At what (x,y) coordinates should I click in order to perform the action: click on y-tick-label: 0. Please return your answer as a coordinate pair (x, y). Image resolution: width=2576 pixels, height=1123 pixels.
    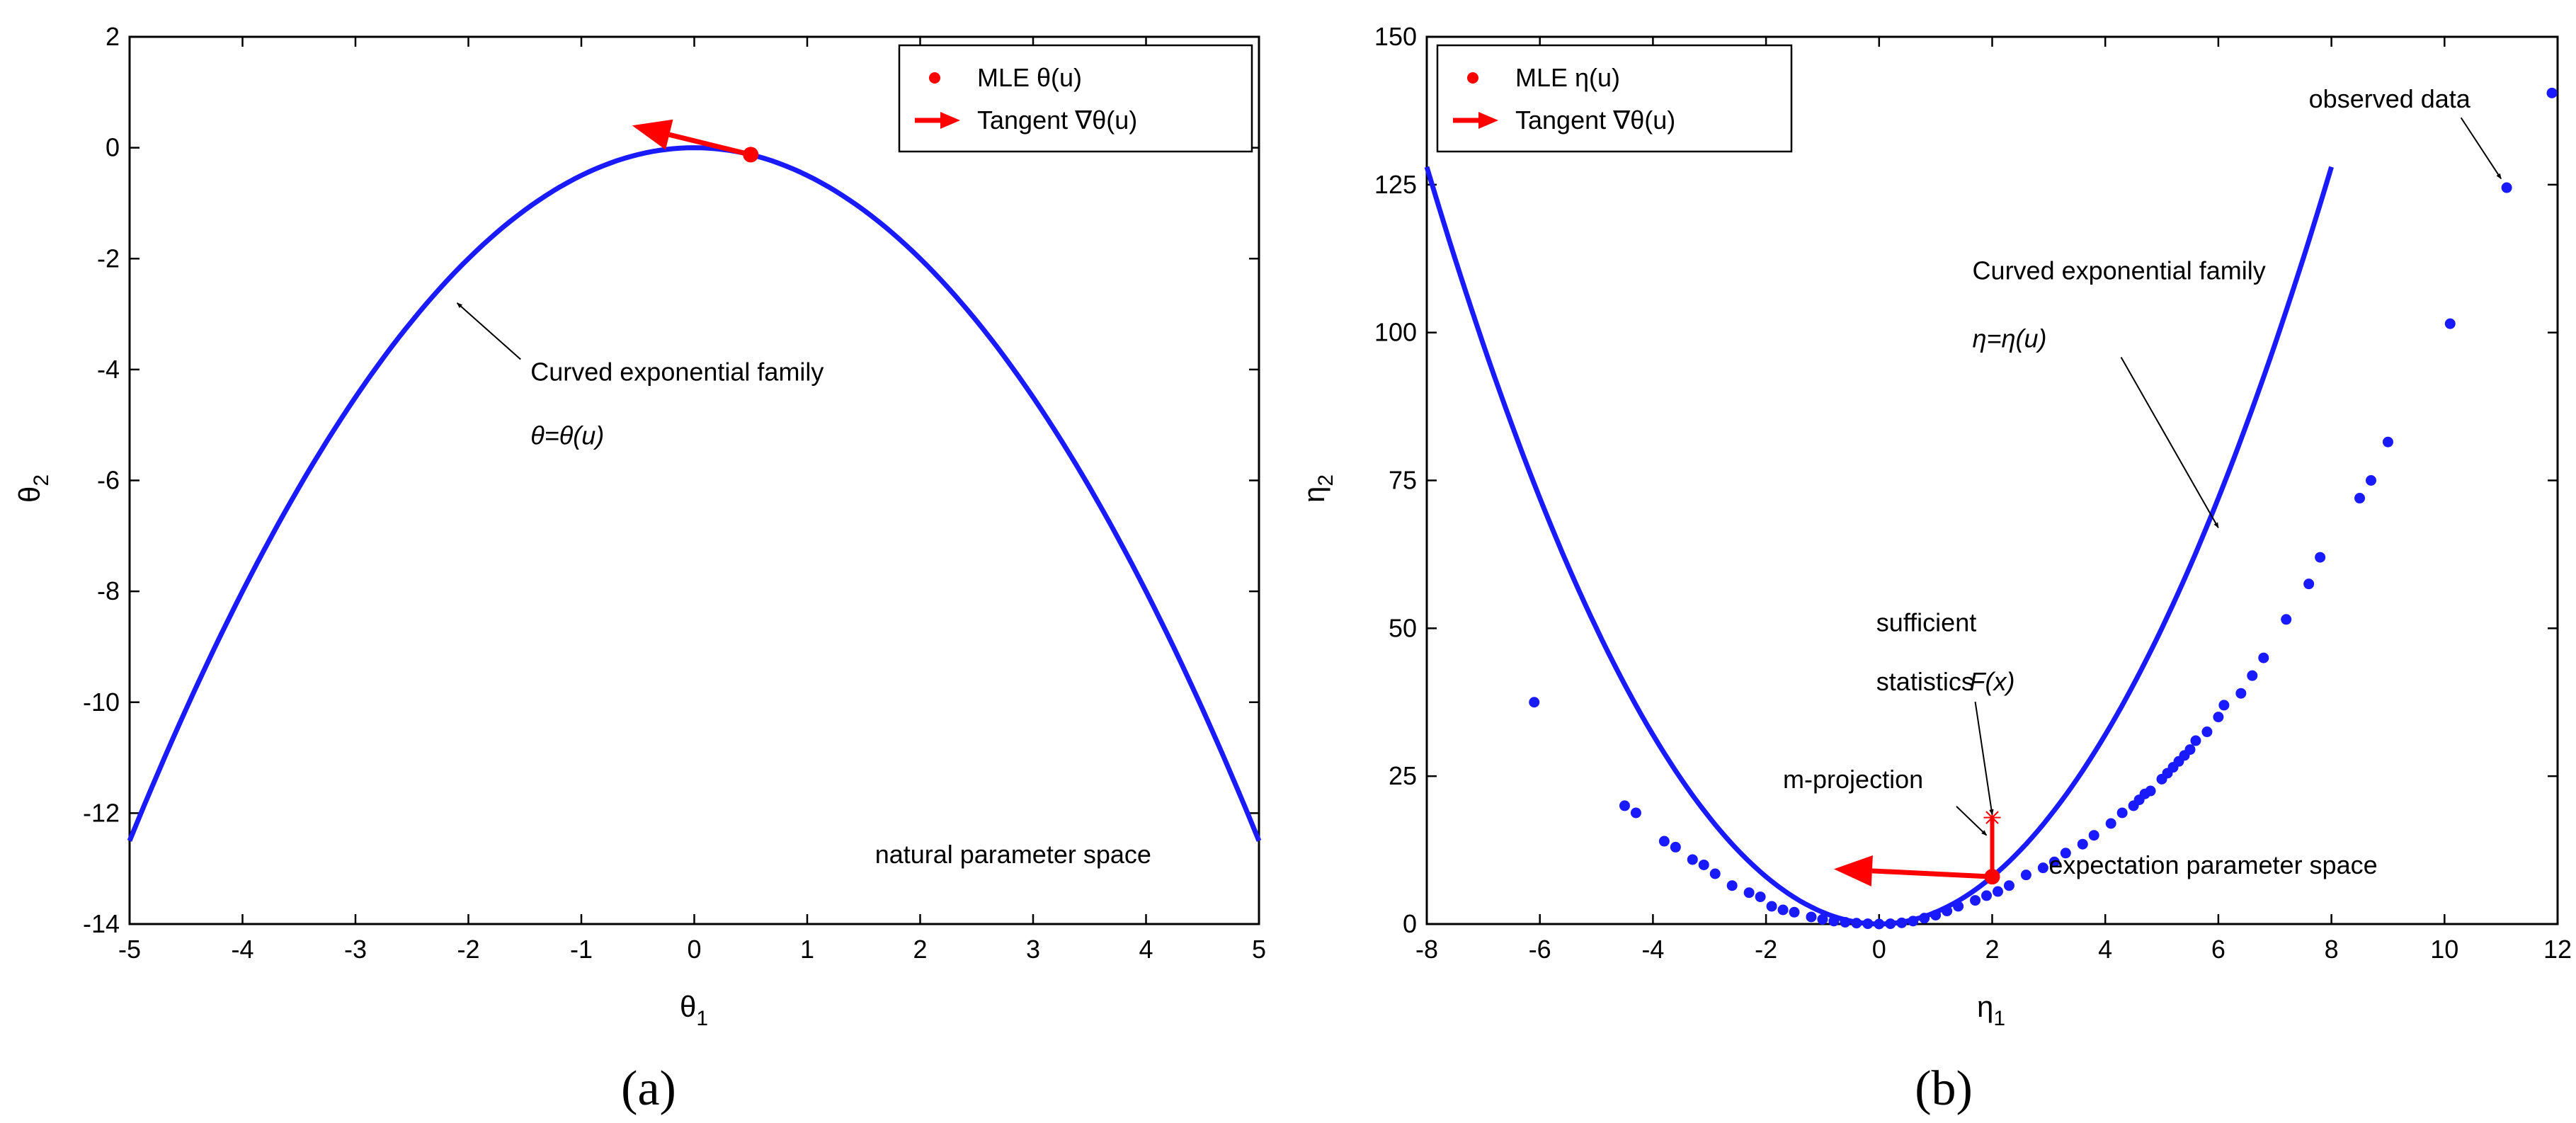
    Looking at the image, I should click on (113, 147).